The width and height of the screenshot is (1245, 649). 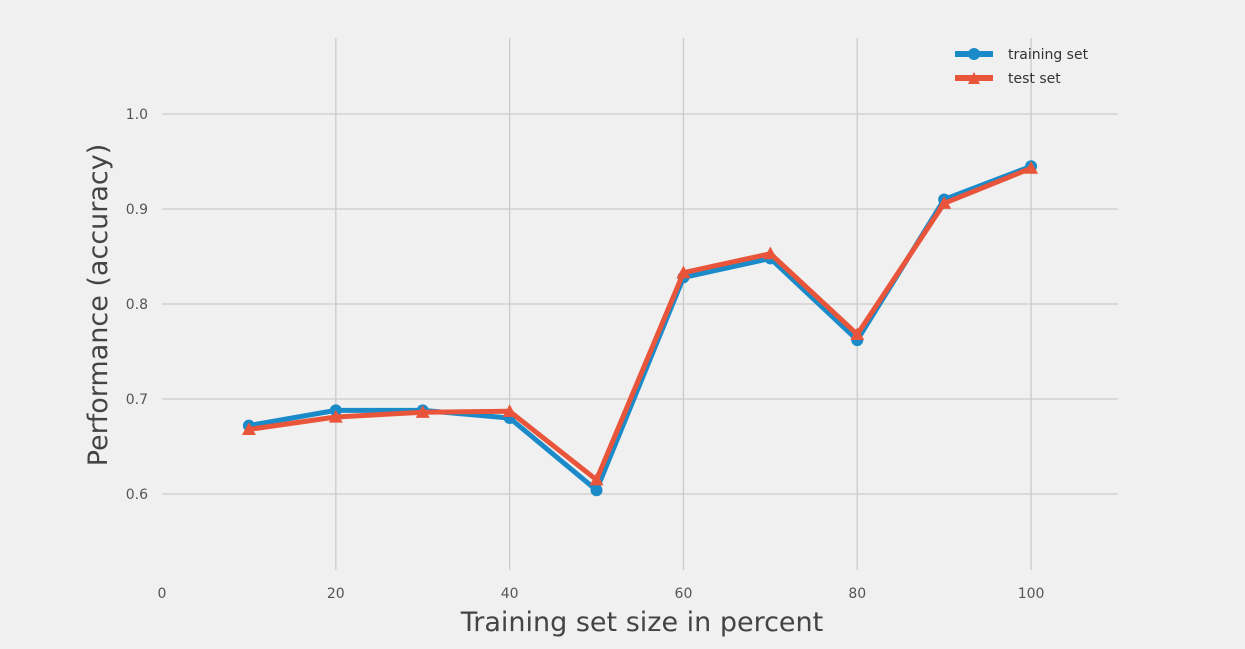 I want to click on x-tick-label: 100, so click(x=1031, y=594).